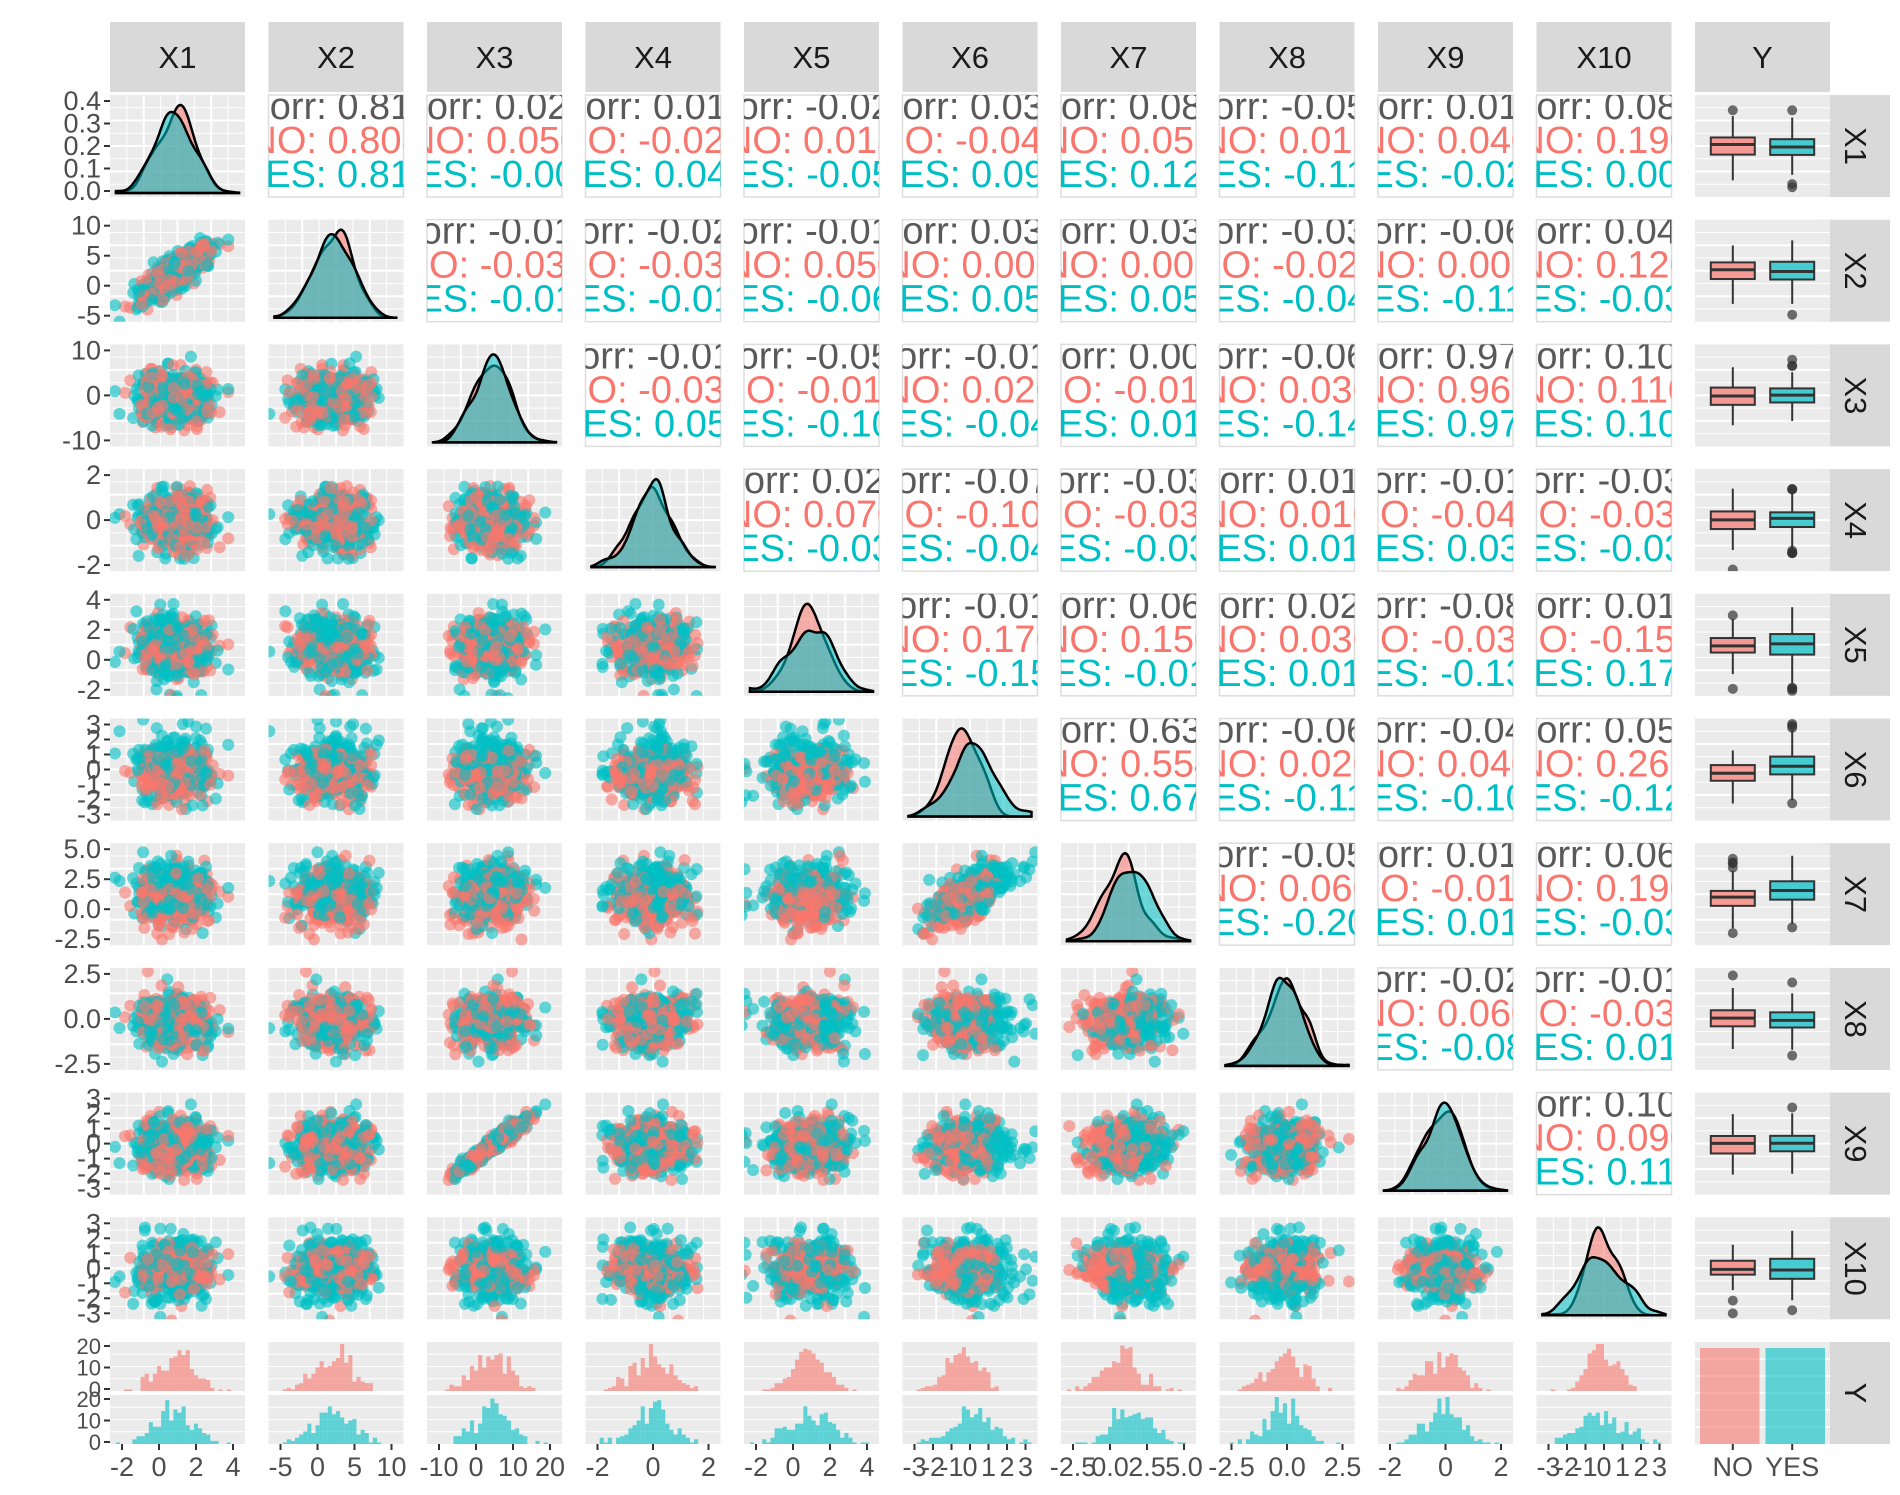 Image resolution: width=1900 pixels, height=1495 pixels. What do you see at coordinates (1445, 799) in the screenshot?
I see `corr-yes-text: YES: -0.100` at bounding box center [1445, 799].